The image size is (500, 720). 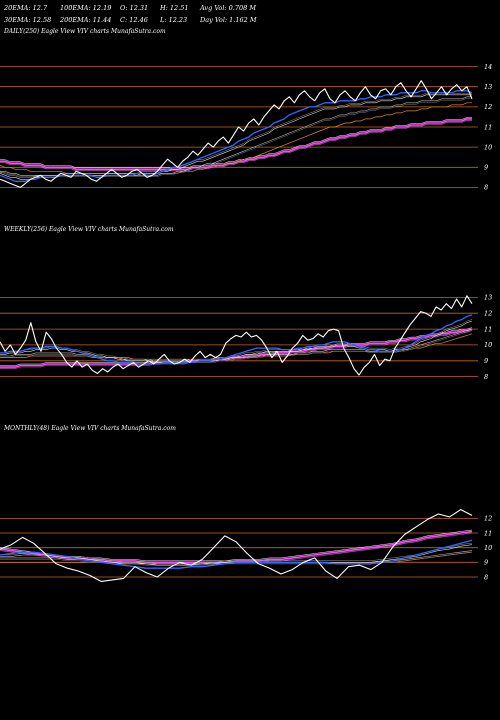 I want to click on daily-ema100-line, so click(x=236, y=138).